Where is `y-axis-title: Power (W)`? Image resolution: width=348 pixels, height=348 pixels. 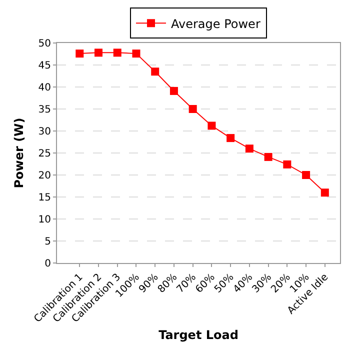 y-axis-title: Power (W) is located at coordinates (19, 153).